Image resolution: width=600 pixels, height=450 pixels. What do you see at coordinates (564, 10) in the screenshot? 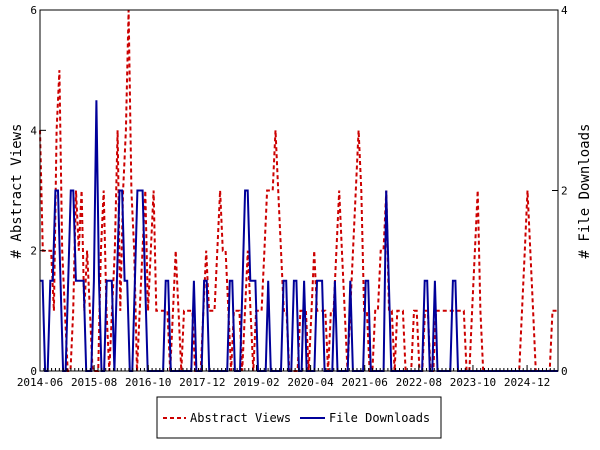
I see `y-right-tick-label: 4` at bounding box center [564, 10].